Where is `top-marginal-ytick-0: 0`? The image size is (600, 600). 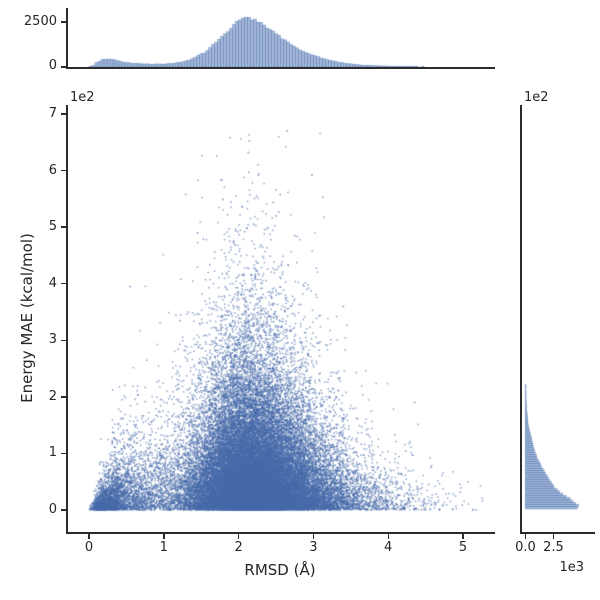
top-marginal-ytick-0: 0 is located at coordinates (52, 65).